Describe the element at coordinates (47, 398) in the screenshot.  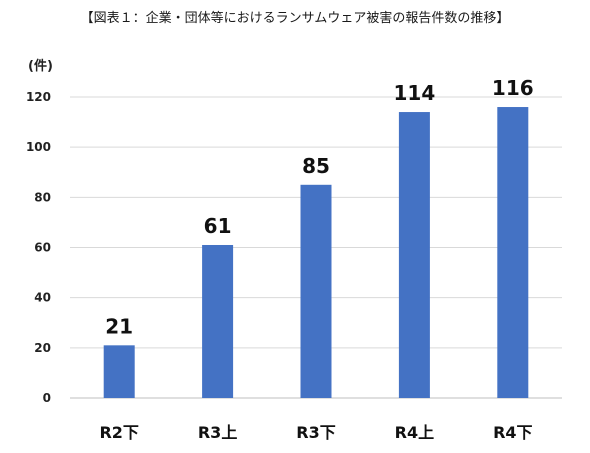
I see `y-tick-label: 0` at that location.